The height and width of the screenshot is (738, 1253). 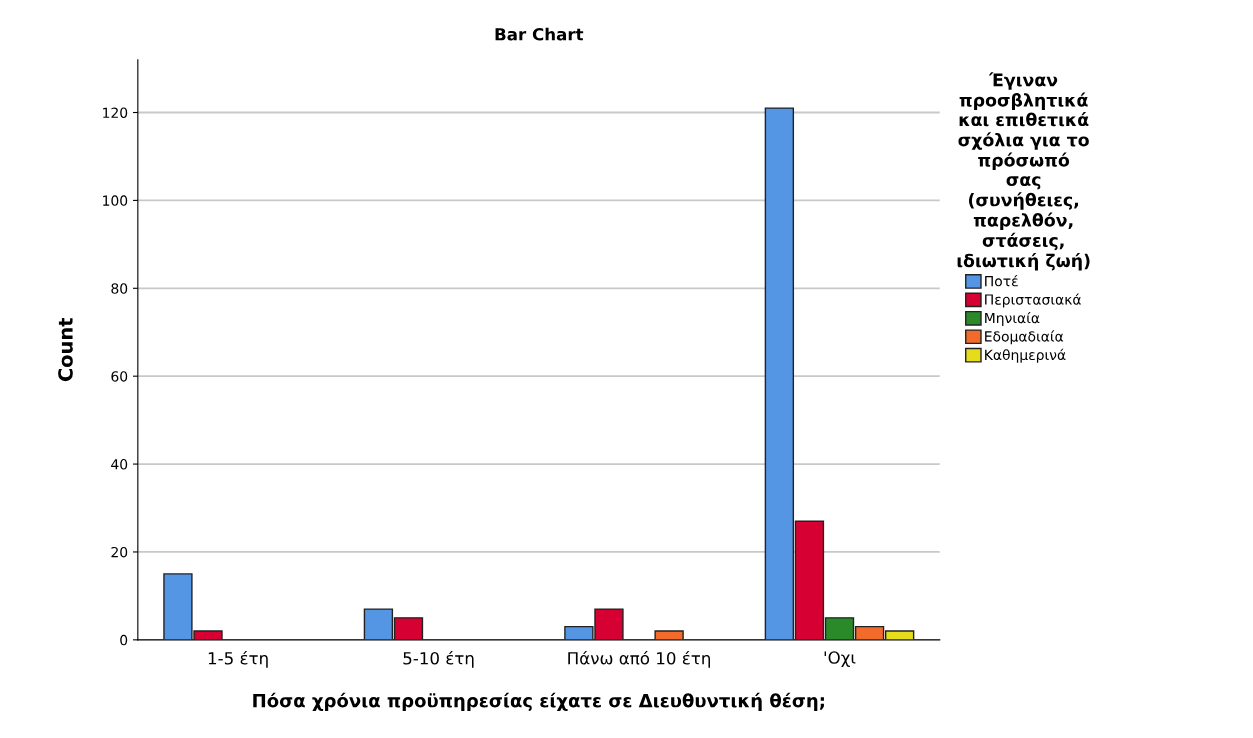 What do you see at coordinates (539, 34) in the screenshot?
I see `chart-title: Bar Chart` at bounding box center [539, 34].